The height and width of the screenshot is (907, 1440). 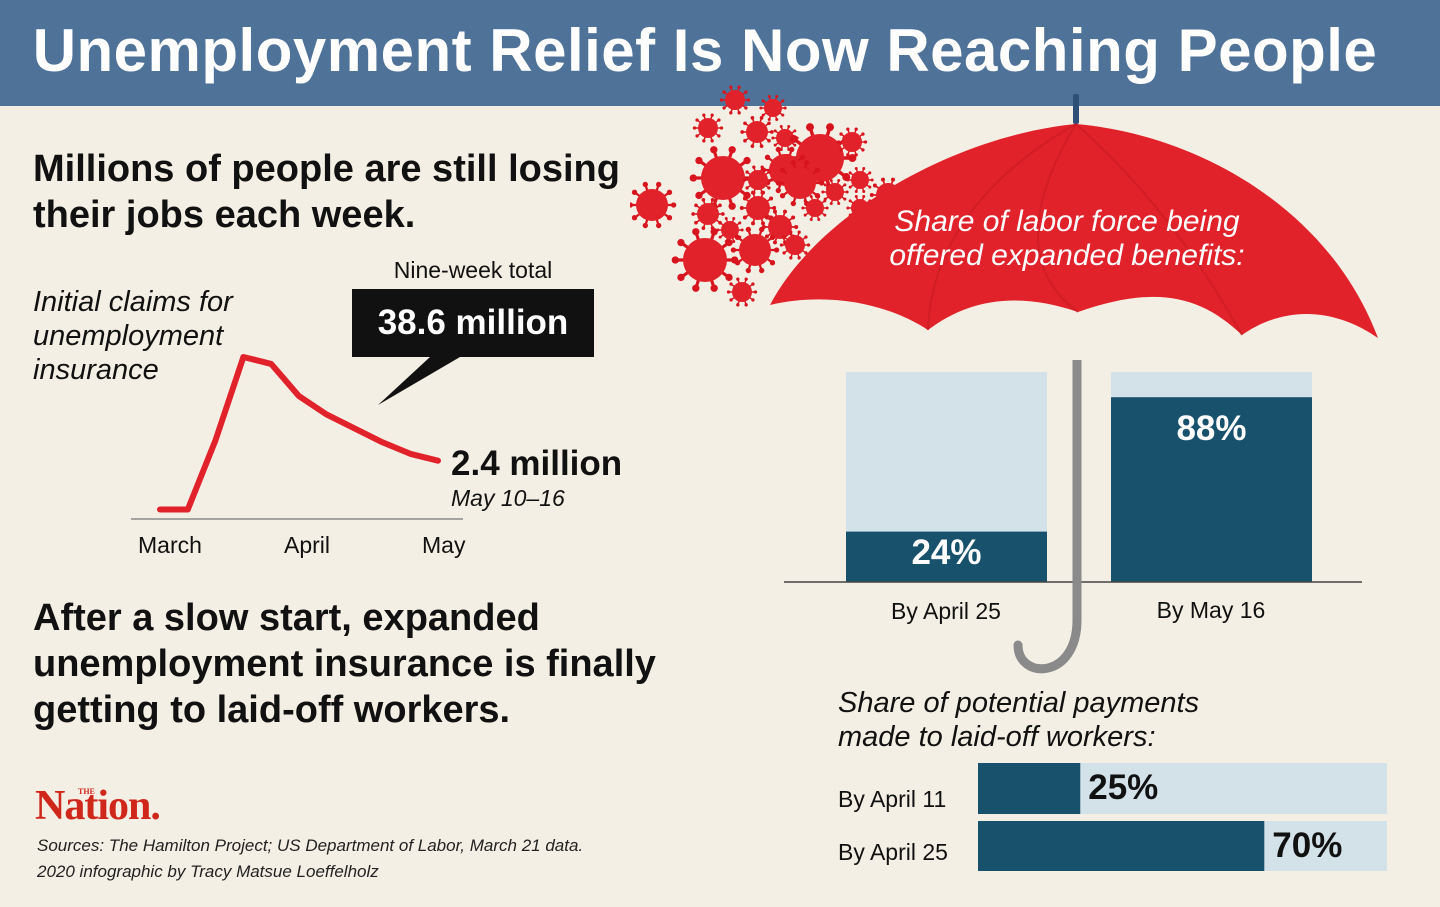 What do you see at coordinates (892, 799) in the screenshot?
I see `hbar-label-april-11: By April 11` at bounding box center [892, 799].